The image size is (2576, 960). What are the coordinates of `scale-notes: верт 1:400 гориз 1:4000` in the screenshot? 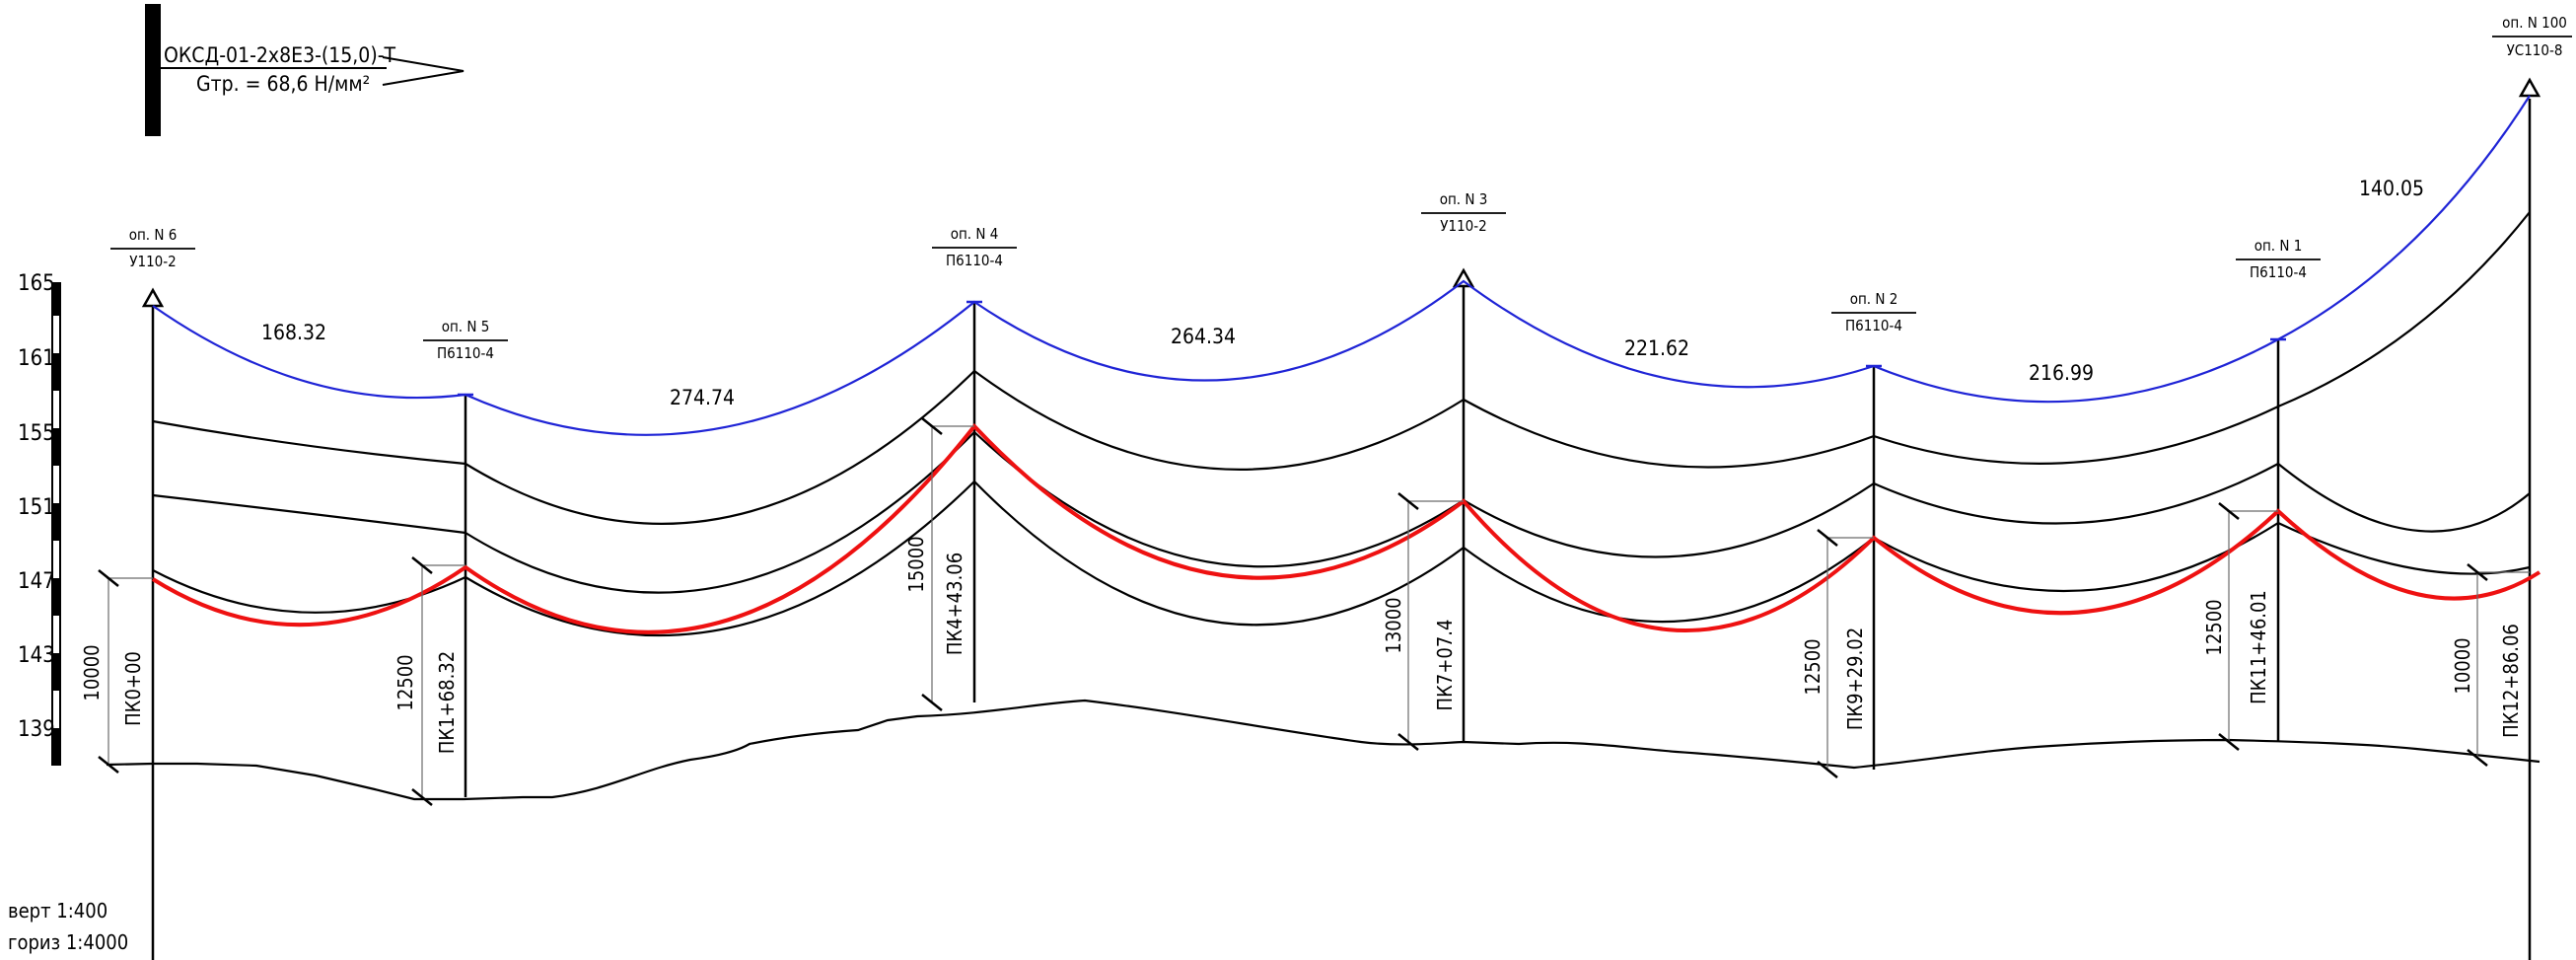 It's located at (68, 926).